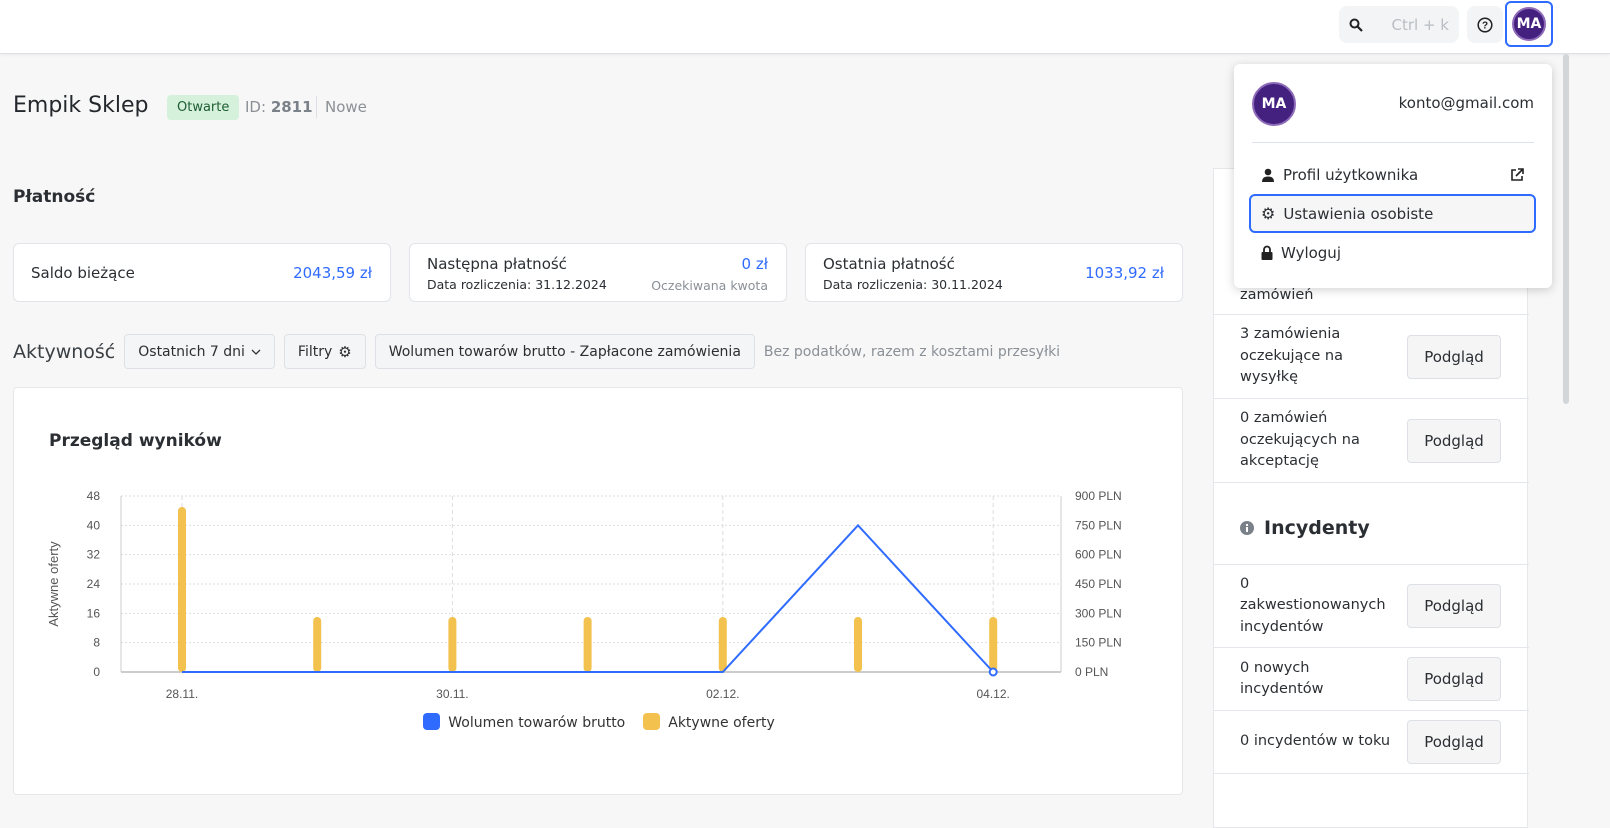  I want to click on filters-button: Filtry ⚙, so click(324, 351).